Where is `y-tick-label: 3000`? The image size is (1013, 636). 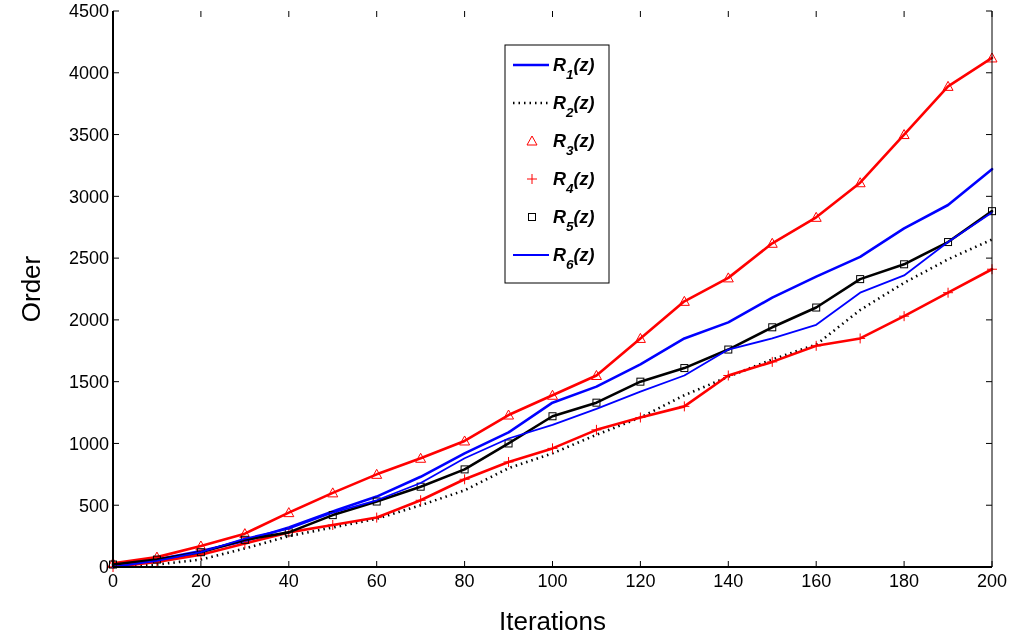 y-tick-label: 3000 is located at coordinates (88, 196).